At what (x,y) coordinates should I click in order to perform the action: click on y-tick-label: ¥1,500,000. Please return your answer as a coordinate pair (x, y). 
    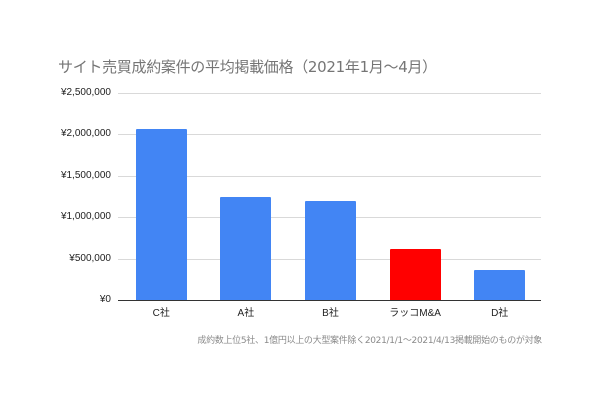
    Looking at the image, I should click on (85, 175).